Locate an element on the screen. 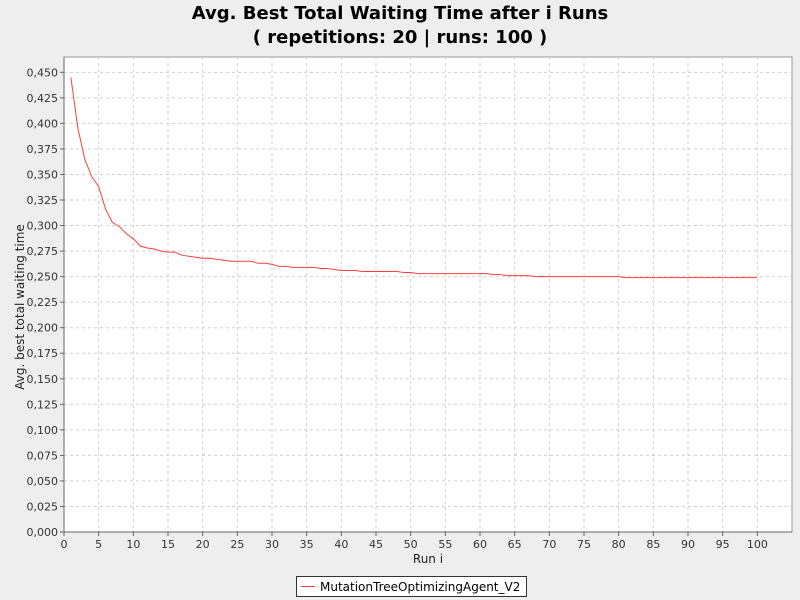 The height and width of the screenshot is (600, 800). x-tick-label: 90 is located at coordinates (688, 544).